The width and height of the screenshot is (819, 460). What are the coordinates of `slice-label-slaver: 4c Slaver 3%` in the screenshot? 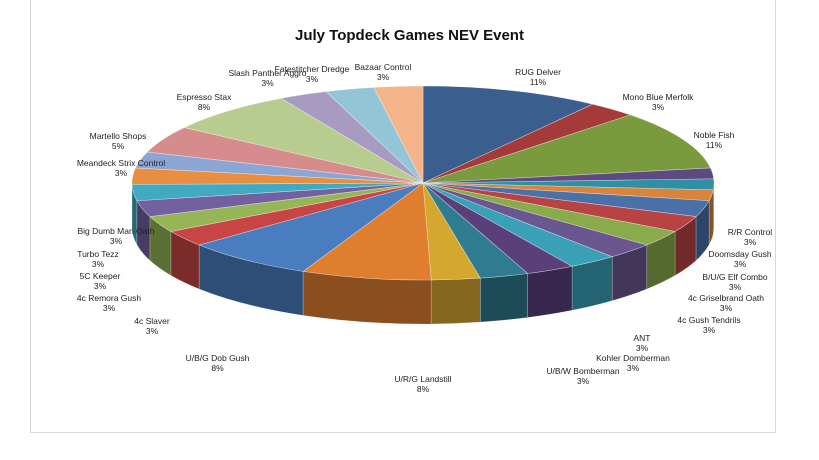 It's located at (152, 326).